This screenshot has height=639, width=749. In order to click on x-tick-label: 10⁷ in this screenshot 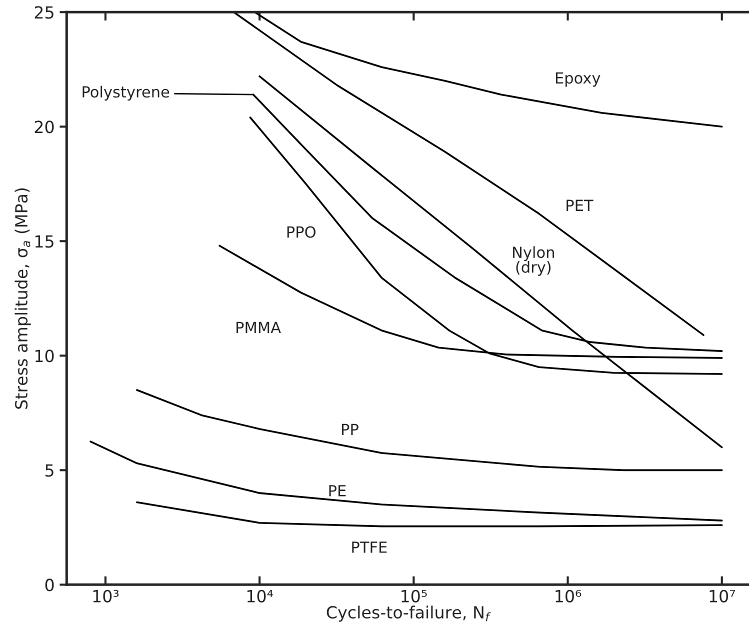, I will do `click(723, 596)`.